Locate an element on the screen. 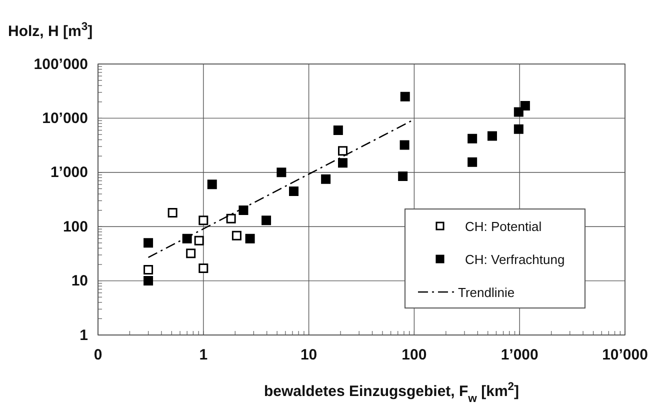 This screenshot has width=657, height=405. y-tick-label: 100’000 is located at coordinates (61, 64).